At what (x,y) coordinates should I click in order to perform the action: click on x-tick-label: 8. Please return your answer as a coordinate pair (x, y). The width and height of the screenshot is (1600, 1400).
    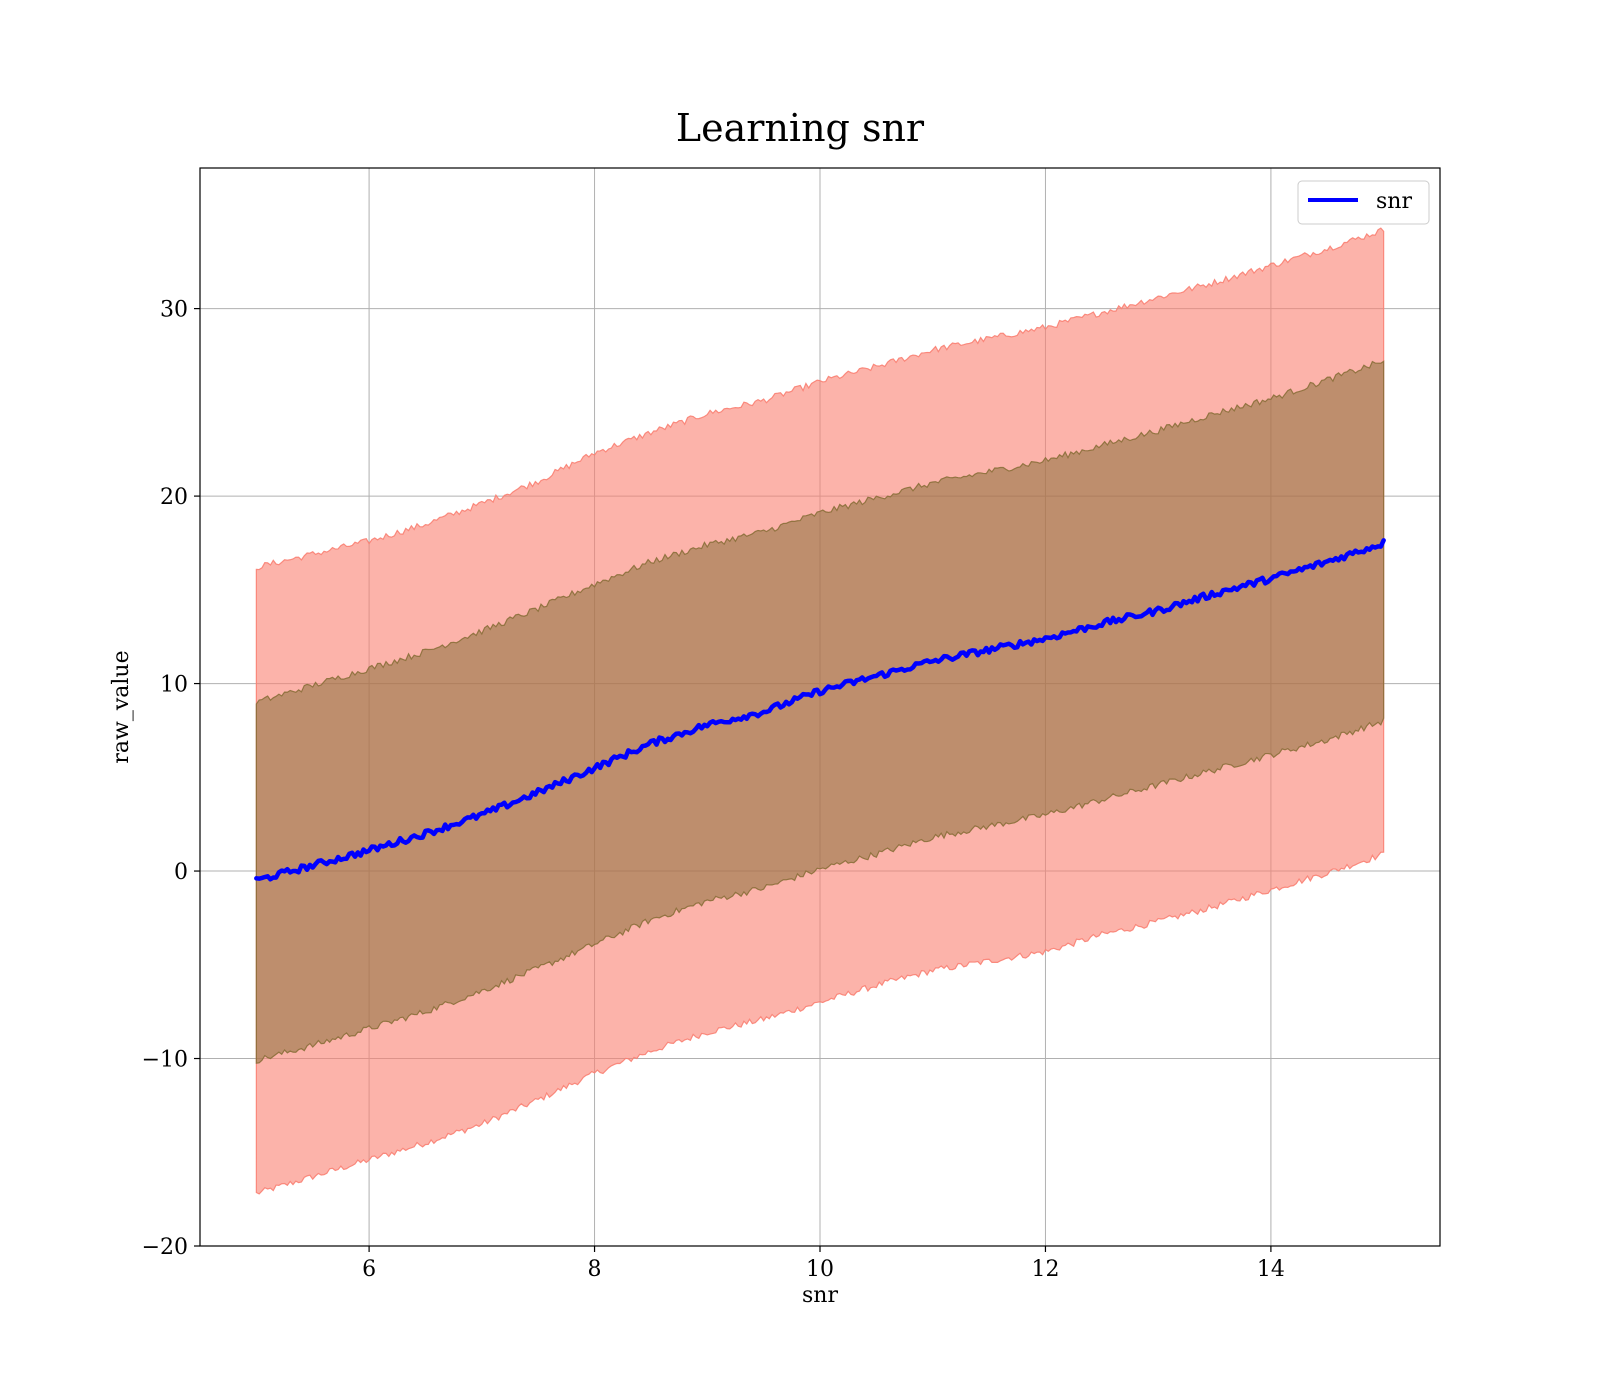
    Looking at the image, I should click on (595, 1269).